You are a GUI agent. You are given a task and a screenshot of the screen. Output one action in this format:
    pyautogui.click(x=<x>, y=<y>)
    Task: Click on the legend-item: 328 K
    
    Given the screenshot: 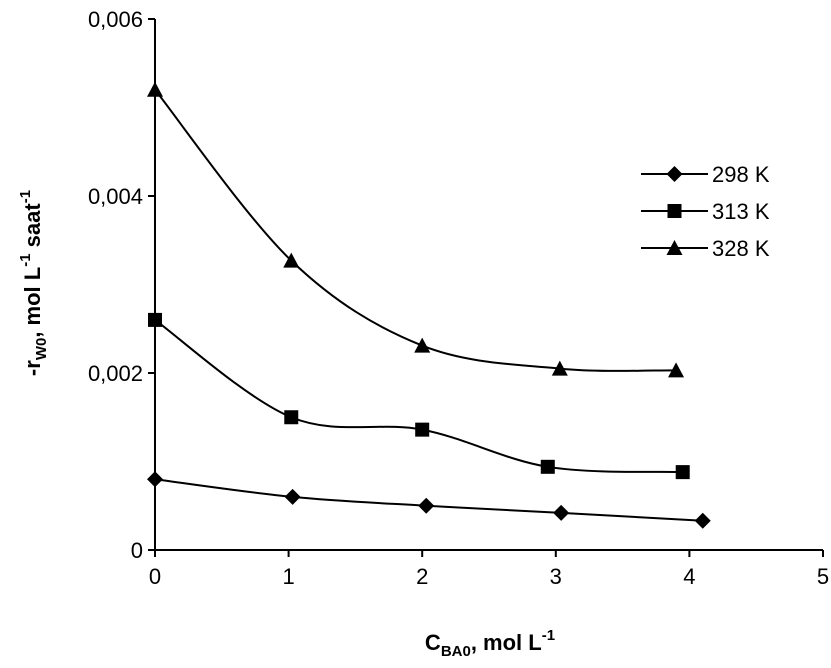 What is the action you would take?
    pyautogui.click(x=705, y=248)
    